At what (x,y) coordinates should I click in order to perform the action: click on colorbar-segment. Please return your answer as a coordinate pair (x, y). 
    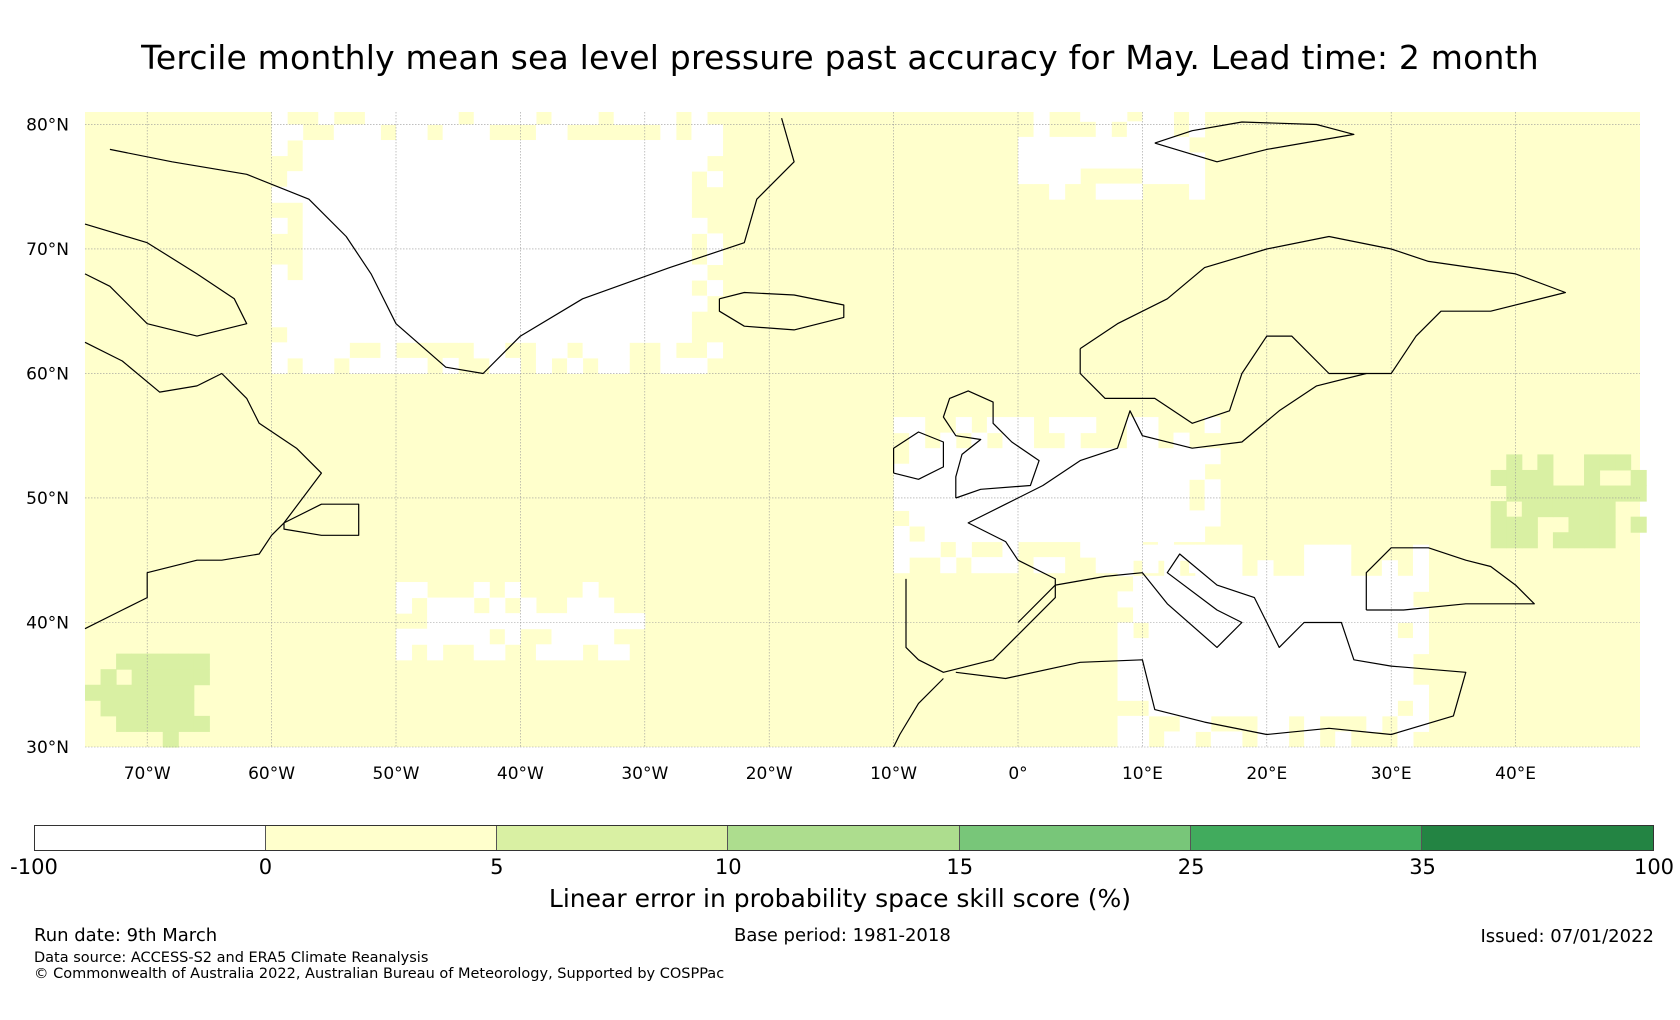
    Looking at the image, I should click on (1075, 838).